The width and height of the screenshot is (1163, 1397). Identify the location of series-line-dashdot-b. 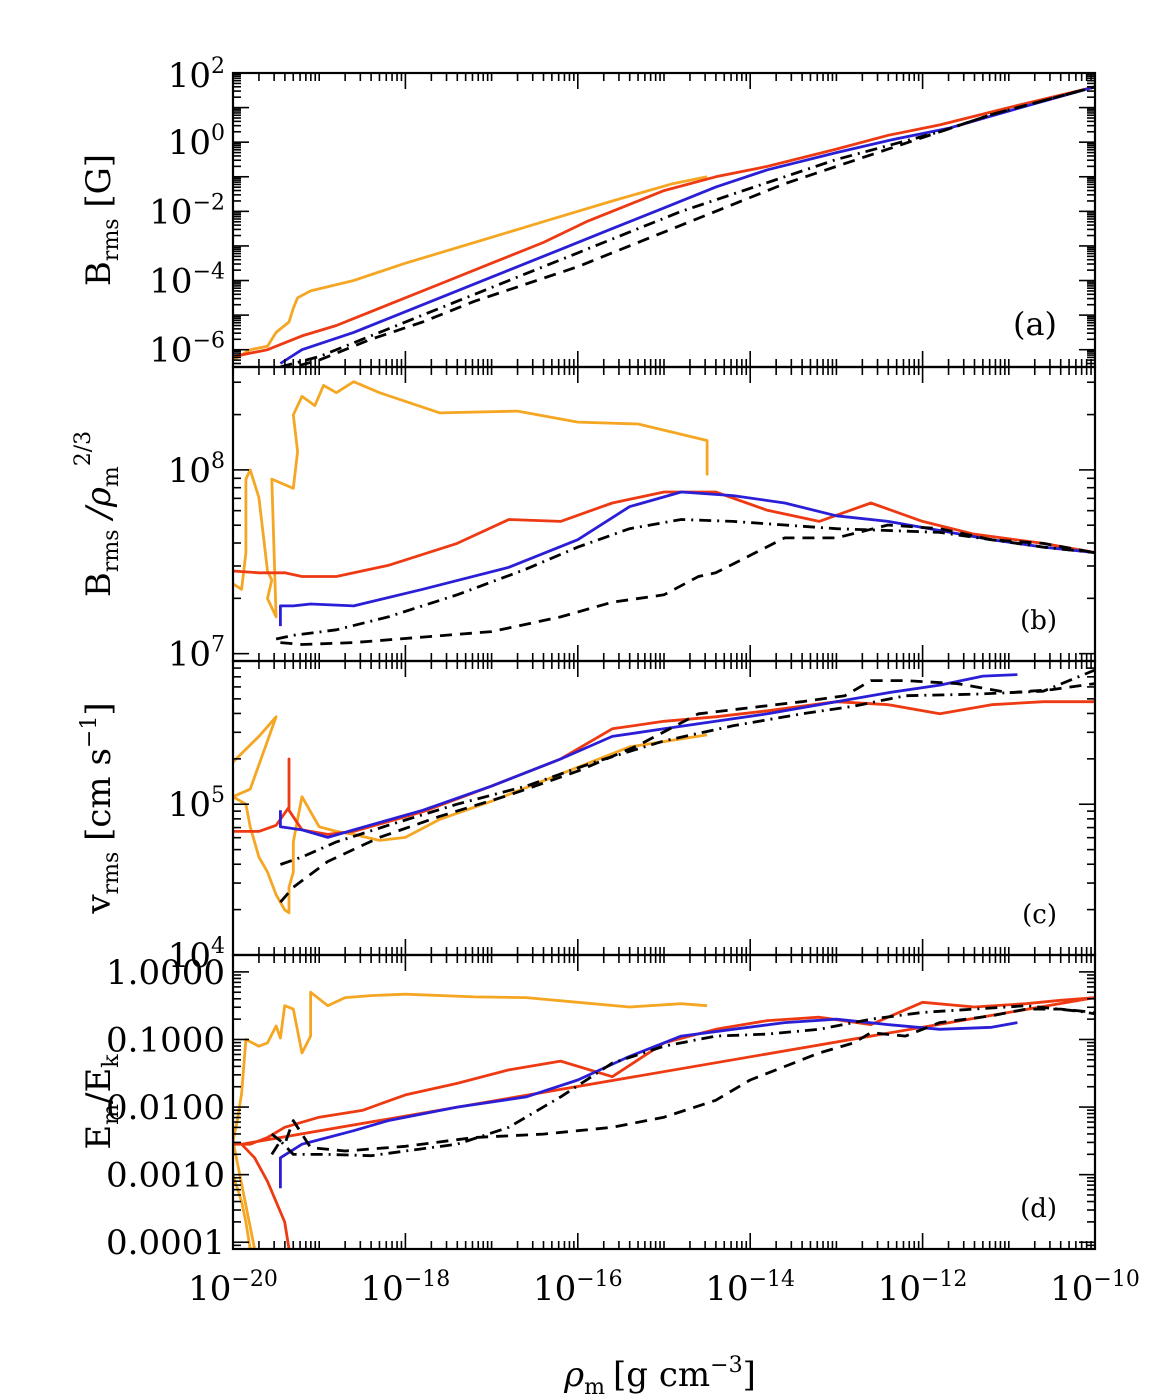
(685, 579).